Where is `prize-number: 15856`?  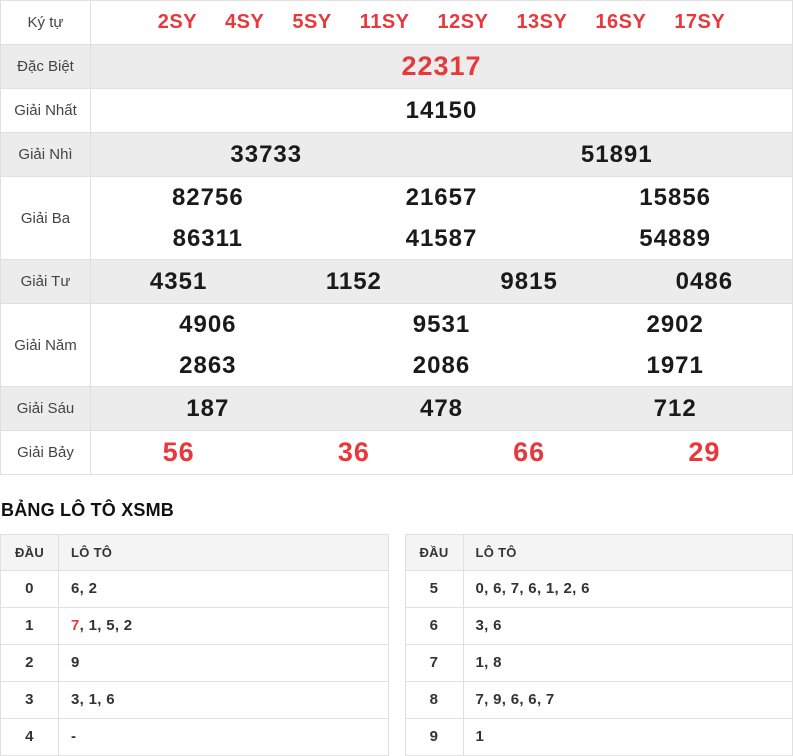
prize-number: 15856 is located at coordinates (675, 197).